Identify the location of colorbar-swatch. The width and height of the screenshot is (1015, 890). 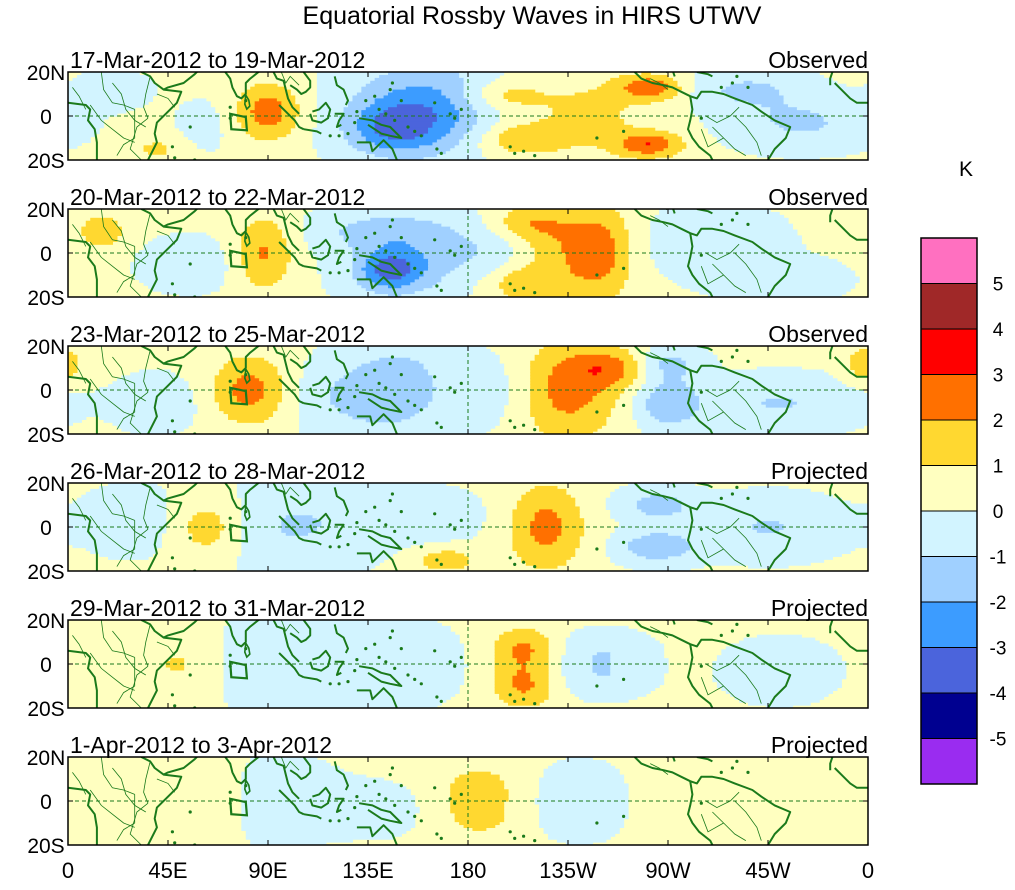
(949, 488).